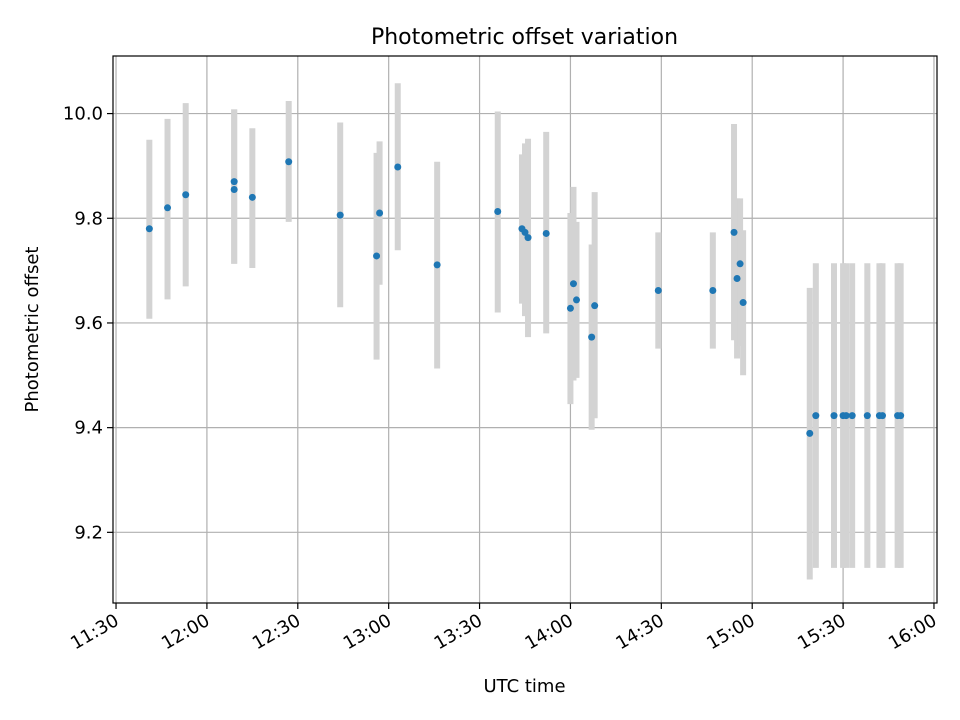 This screenshot has width=960, height=720. What do you see at coordinates (458, 632) in the screenshot?
I see `x-tick-label: 13:30` at bounding box center [458, 632].